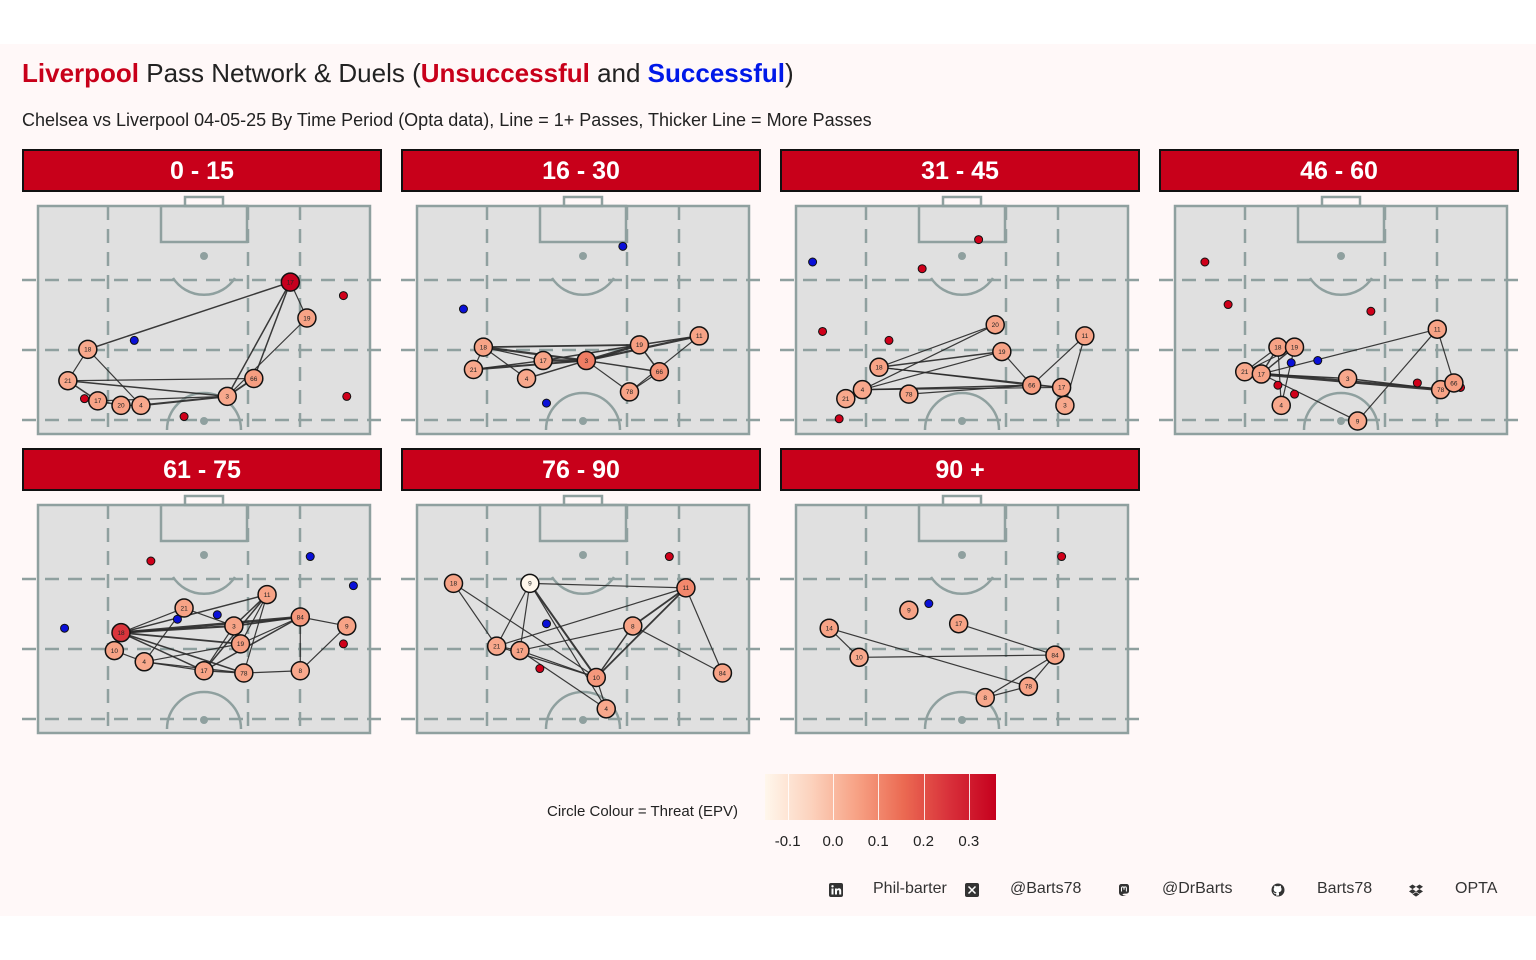 Image resolution: width=1536 pixels, height=960 pixels. What do you see at coordinates (1341, 286) in the screenshot?
I see `penalty-arc` at bounding box center [1341, 286].